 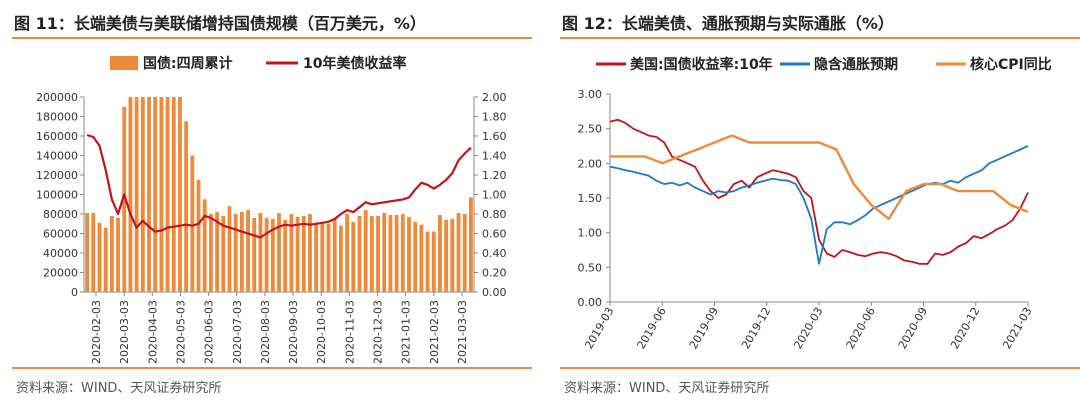 What do you see at coordinates (494, 273) in the screenshot?
I see `y2-tick-label: 0.20` at bounding box center [494, 273].